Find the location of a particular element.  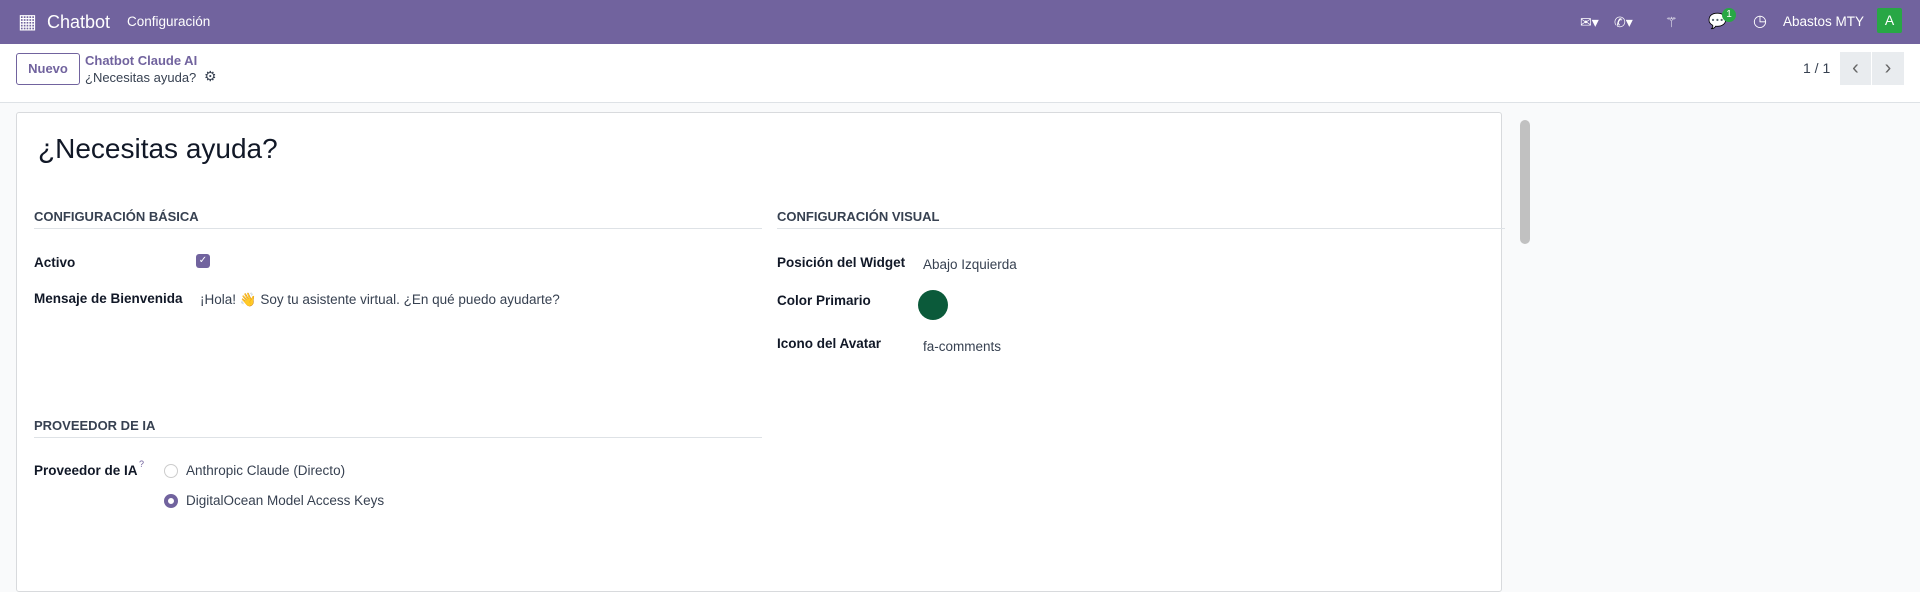

section-provider-header: PROVEEDOR DE IA is located at coordinates (398, 428).